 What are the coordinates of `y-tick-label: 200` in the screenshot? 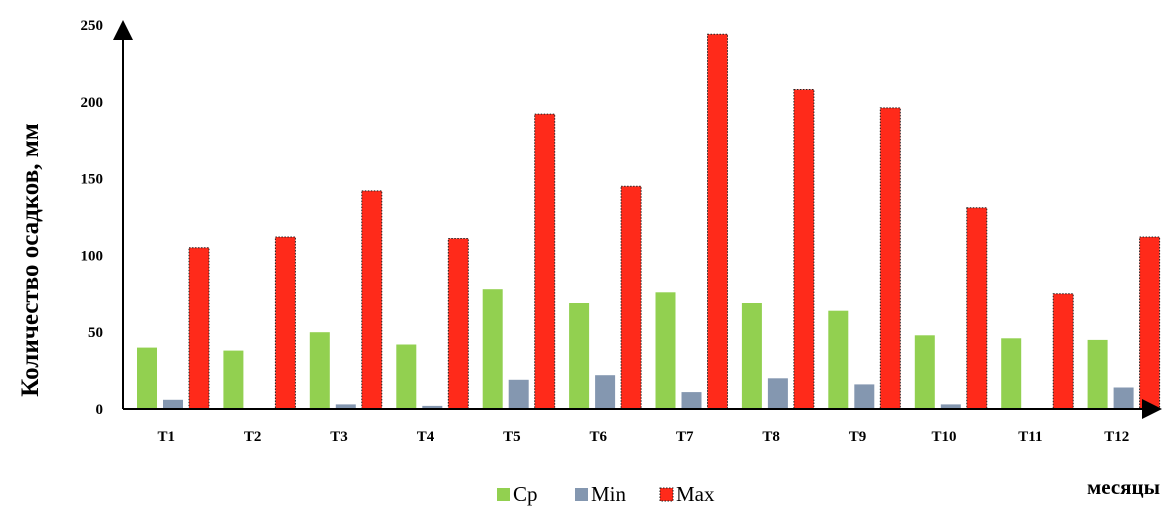 It's located at (92, 103).